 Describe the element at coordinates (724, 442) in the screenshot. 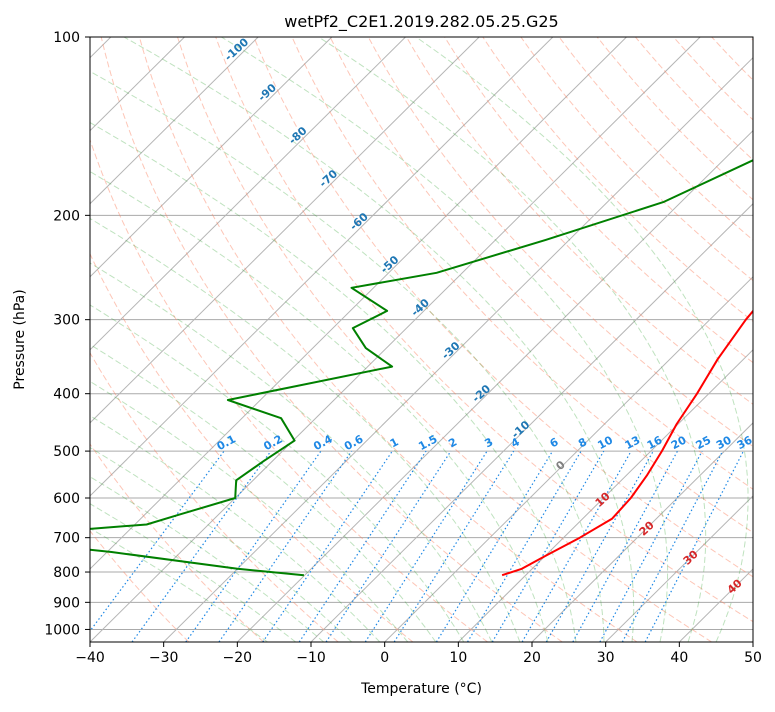

I see `mixing-ratio-label: 30` at that location.